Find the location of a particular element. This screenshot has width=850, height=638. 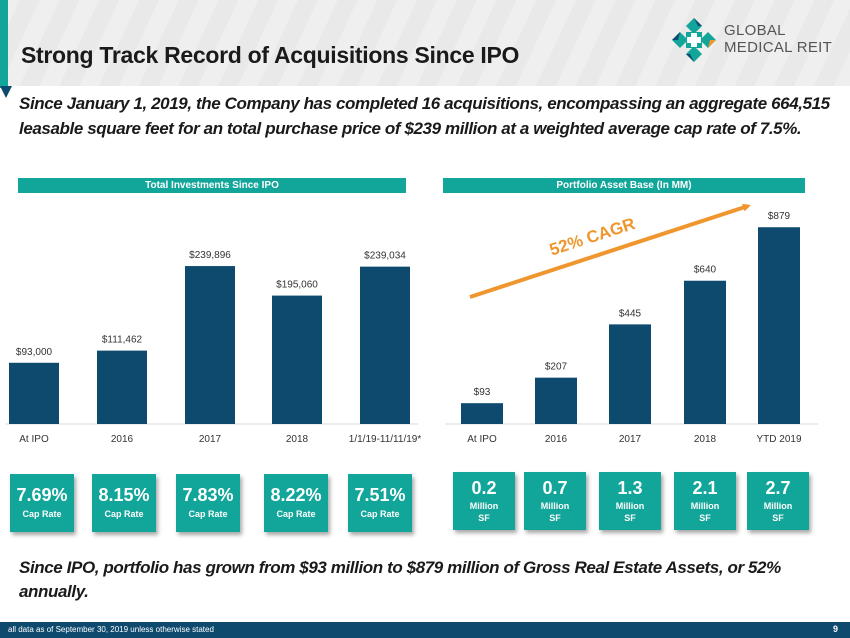

logo-text: GLOBAL MEDICAL REIT is located at coordinates (778, 39).